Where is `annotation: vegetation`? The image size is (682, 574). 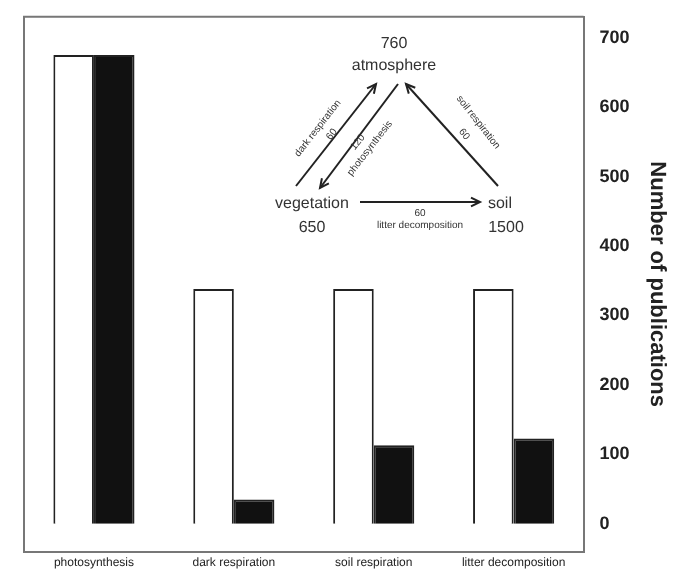 annotation: vegetation is located at coordinates (312, 203).